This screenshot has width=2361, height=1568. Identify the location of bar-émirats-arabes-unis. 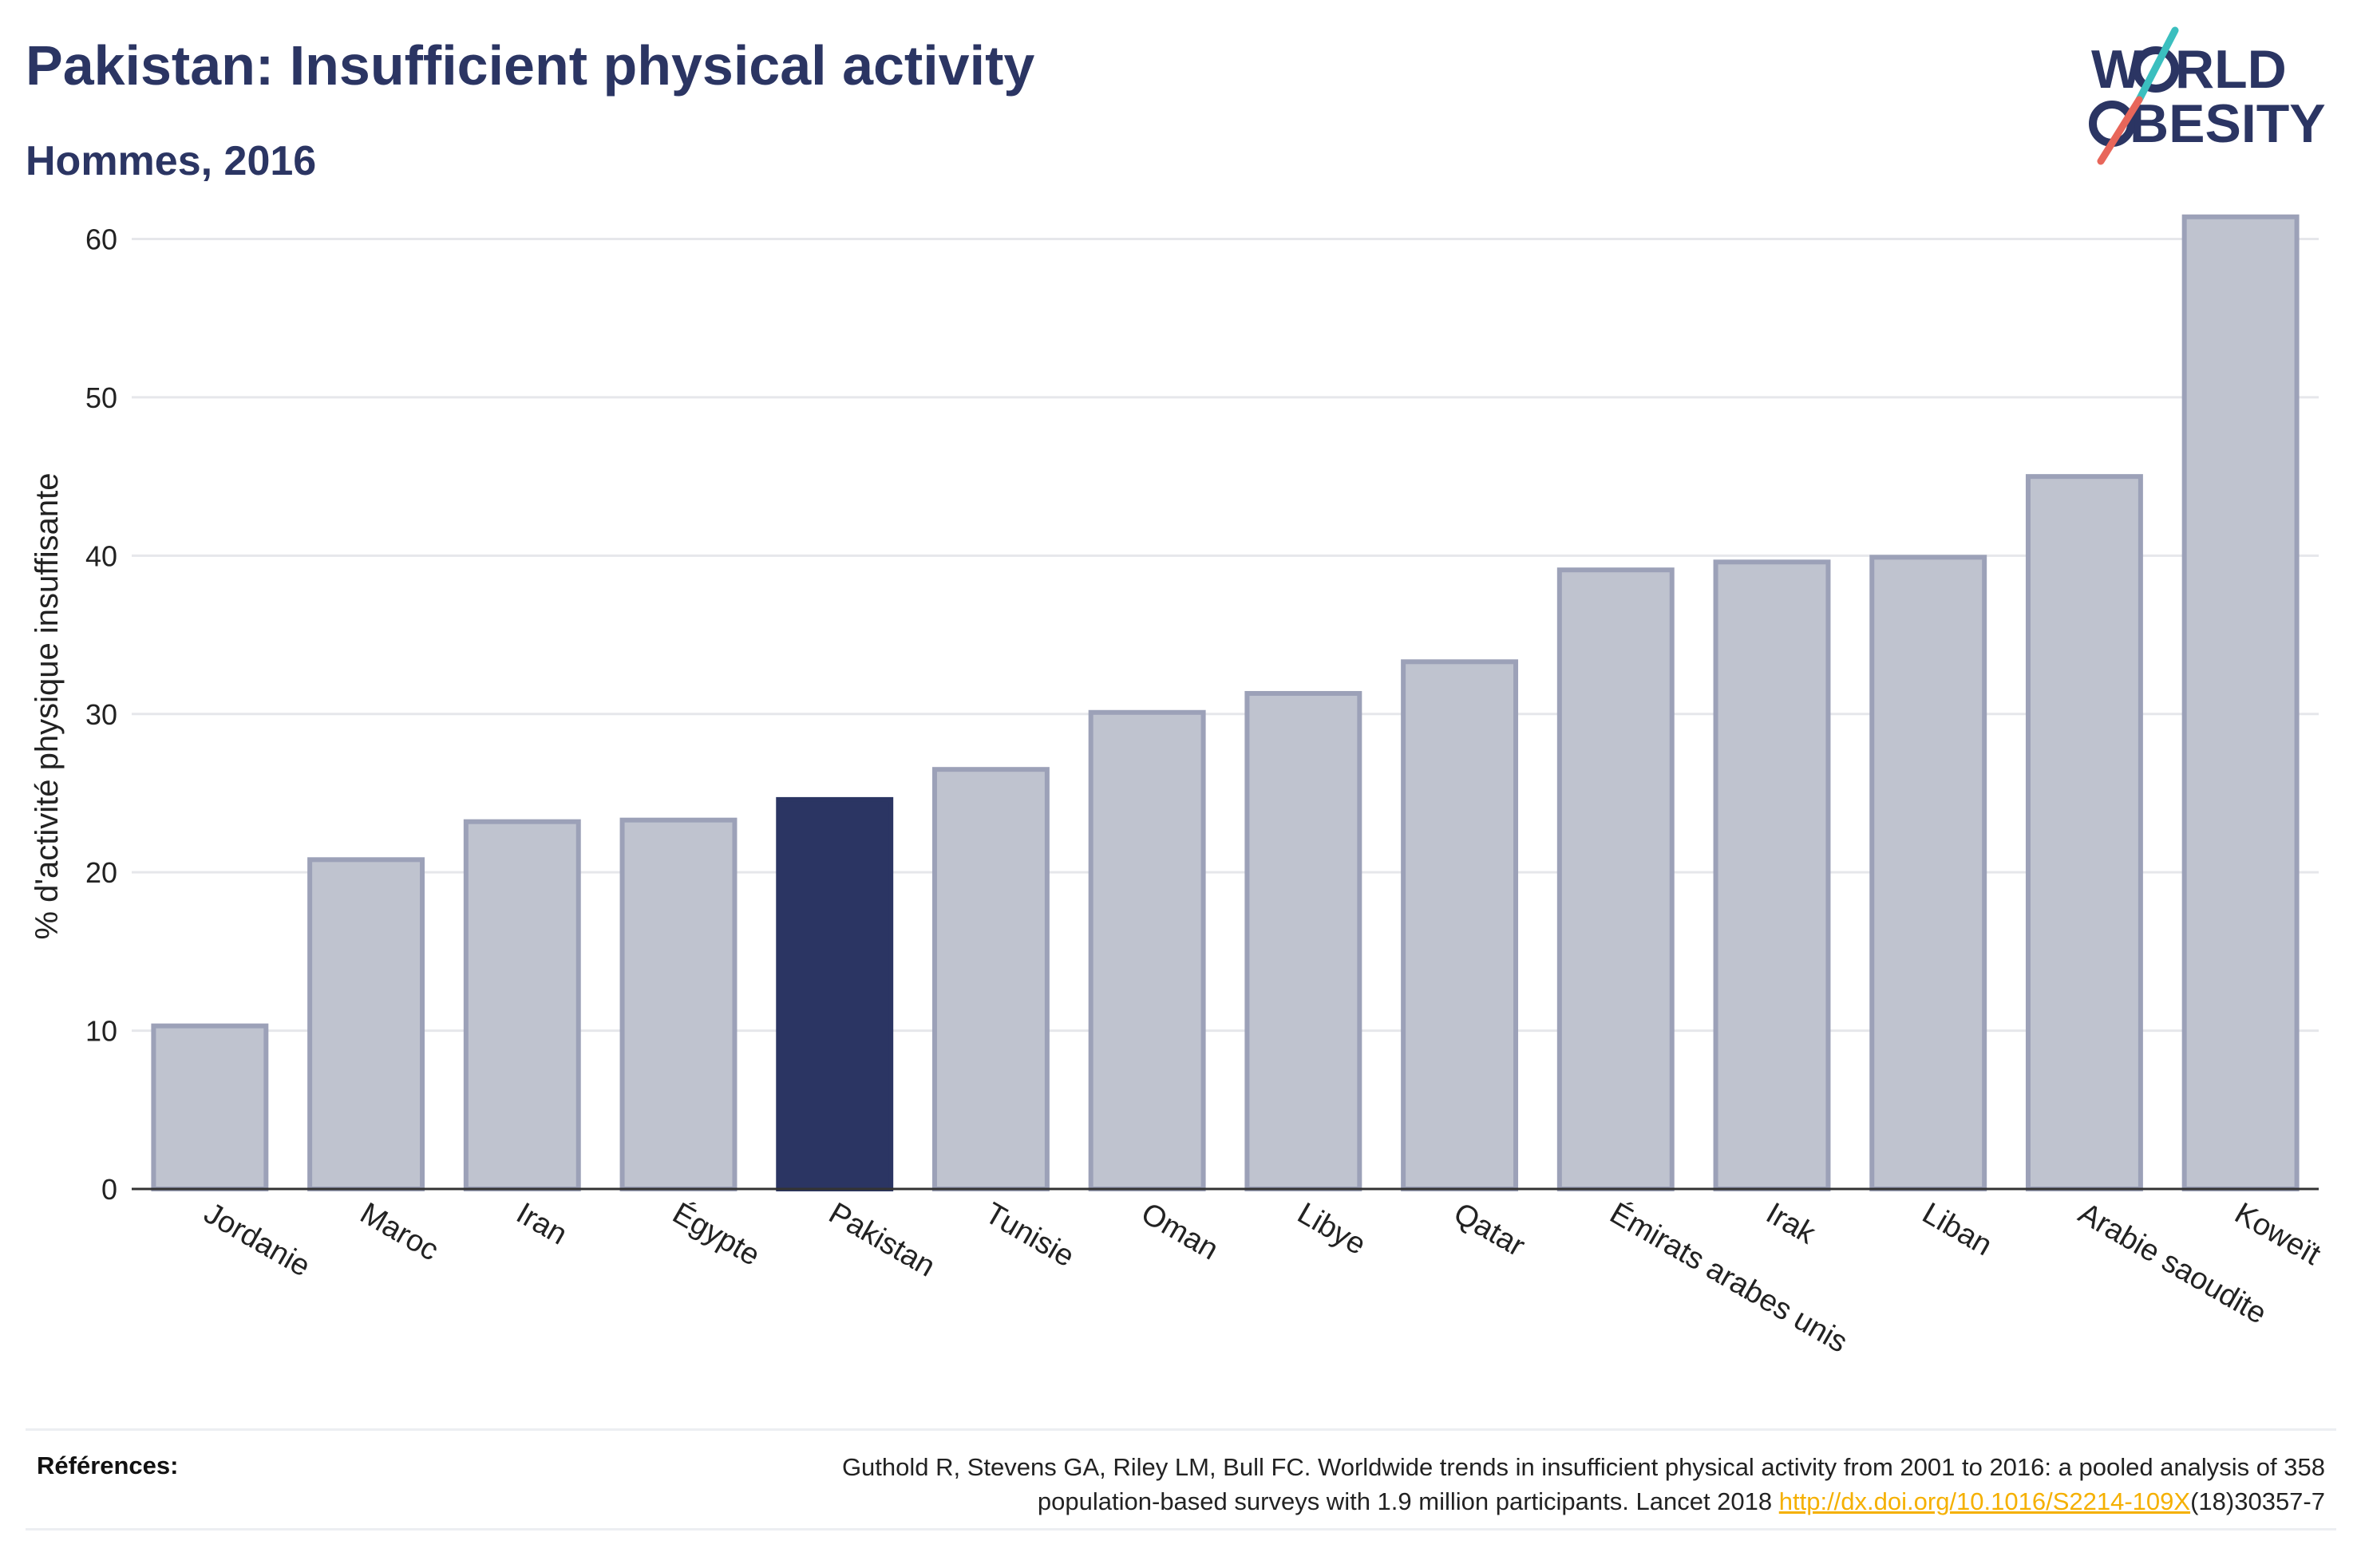
(1615, 879).